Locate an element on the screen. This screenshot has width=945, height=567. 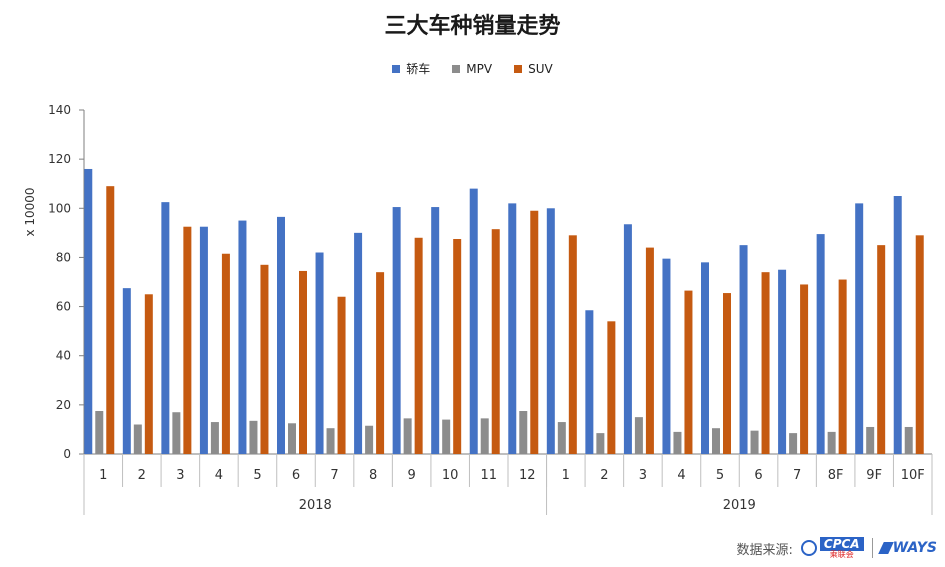
legend-item: SUV is located at coordinates (533, 68).